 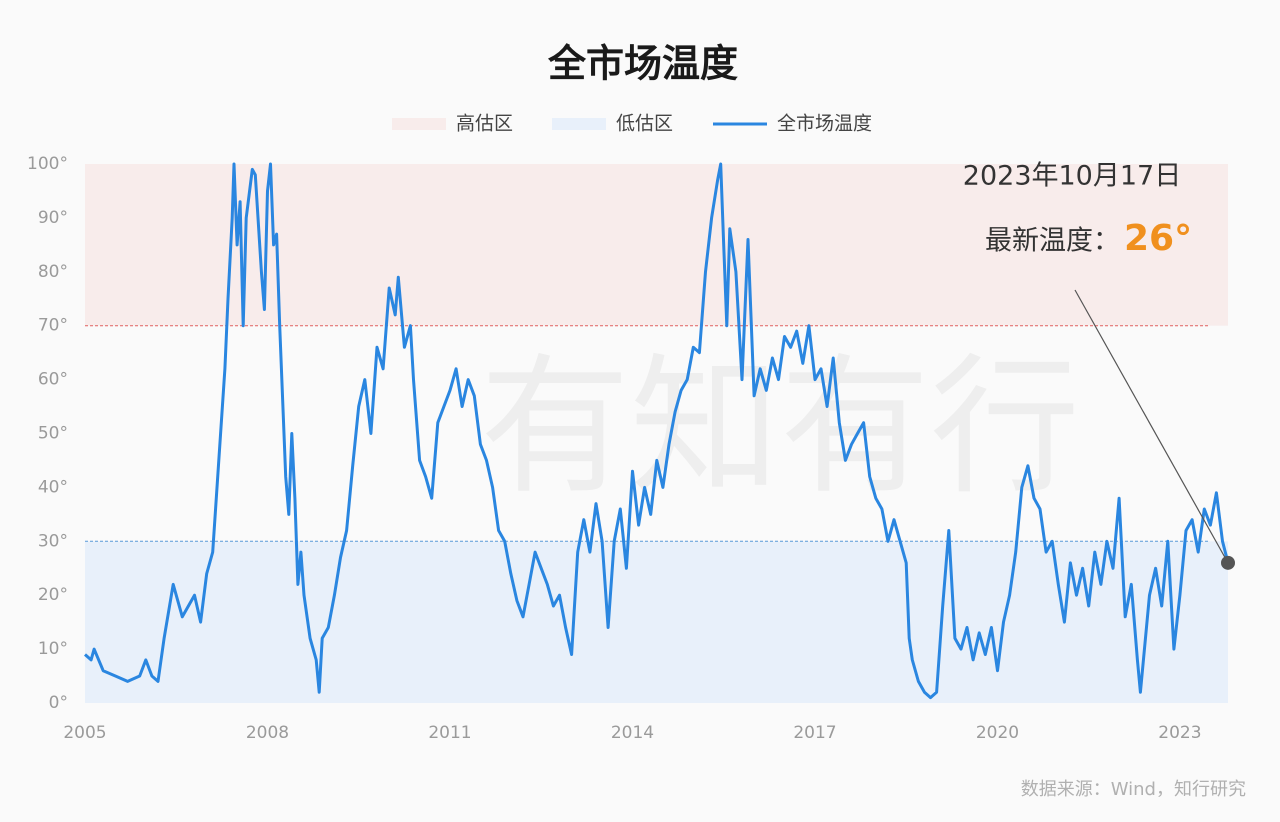 What do you see at coordinates (644, 124) in the screenshot?
I see `legend-label: 低估区` at bounding box center [644, 124].